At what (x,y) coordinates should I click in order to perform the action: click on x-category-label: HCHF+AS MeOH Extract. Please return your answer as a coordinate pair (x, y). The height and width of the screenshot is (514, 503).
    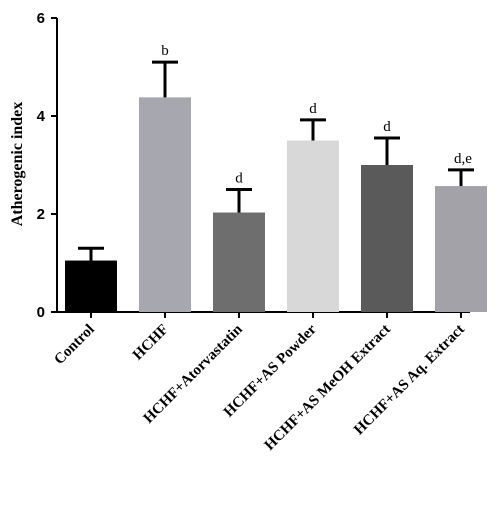
    Looking at the image, I should click on (328, 388).